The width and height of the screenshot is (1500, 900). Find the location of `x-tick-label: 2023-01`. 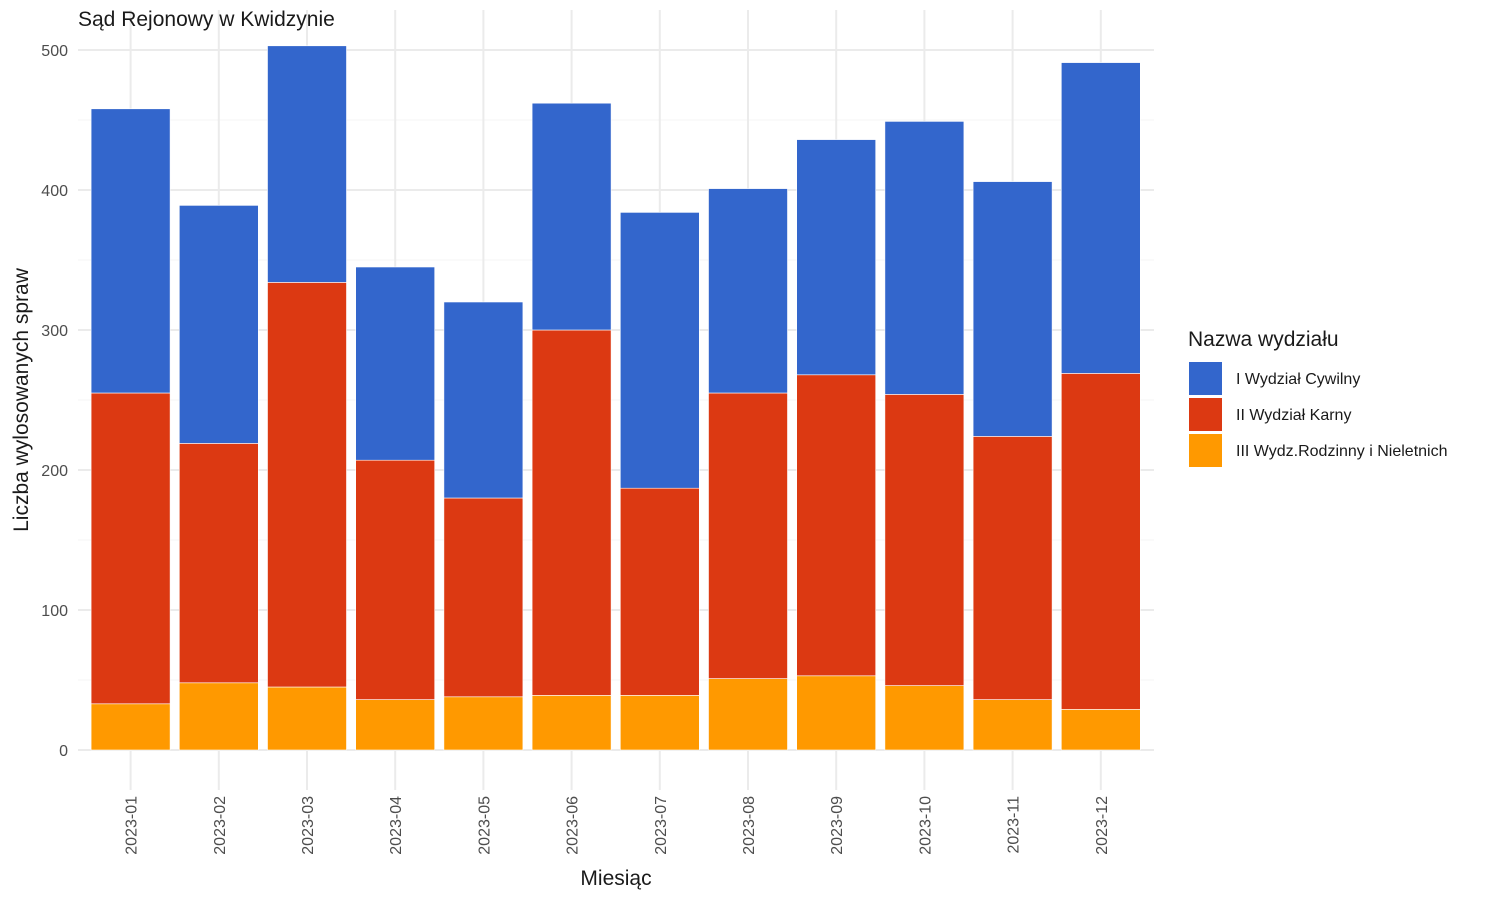

x-tick-label: 2023-01 is located at coordinates (132, 825).